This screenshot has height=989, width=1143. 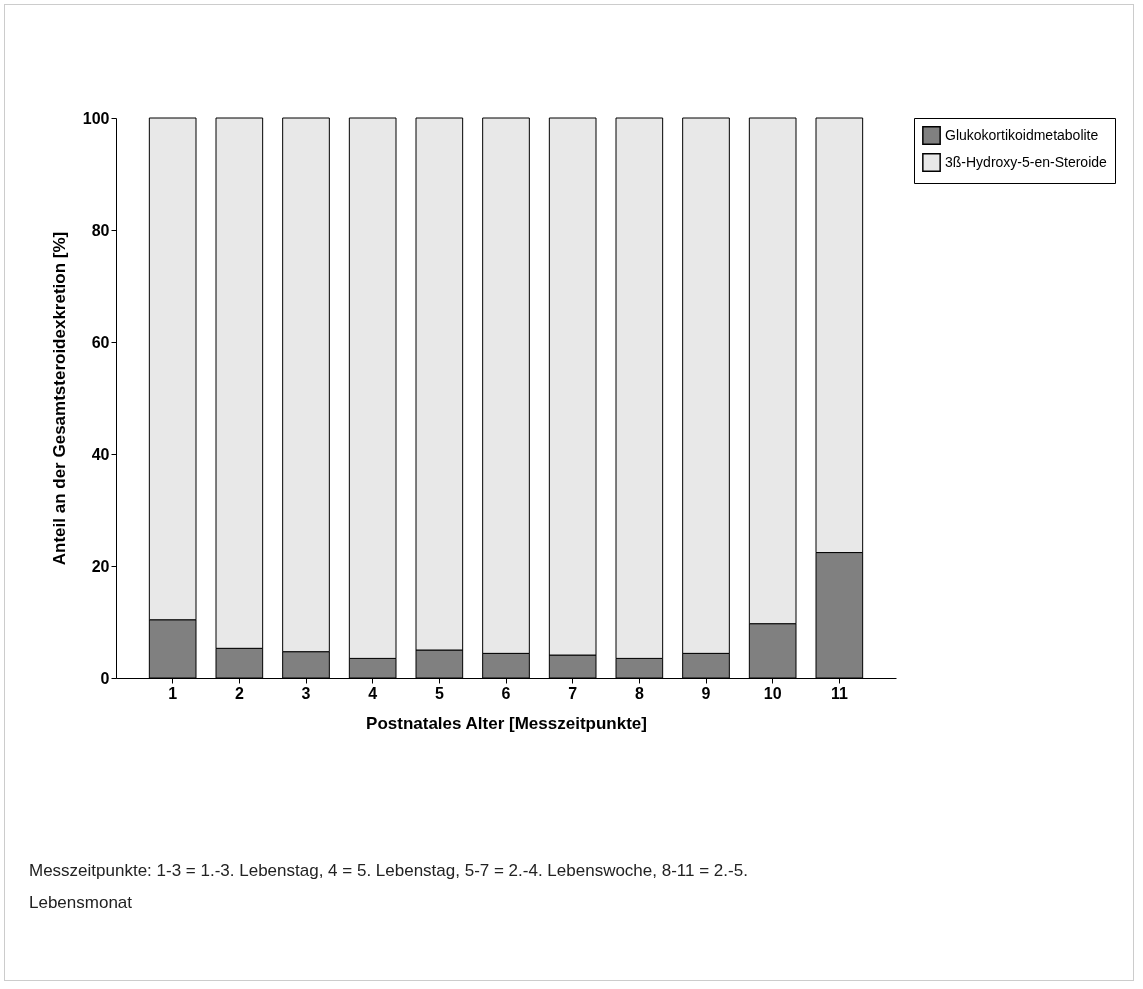 I want to click on y-tick-label: 0, so click(x=105, y=678).